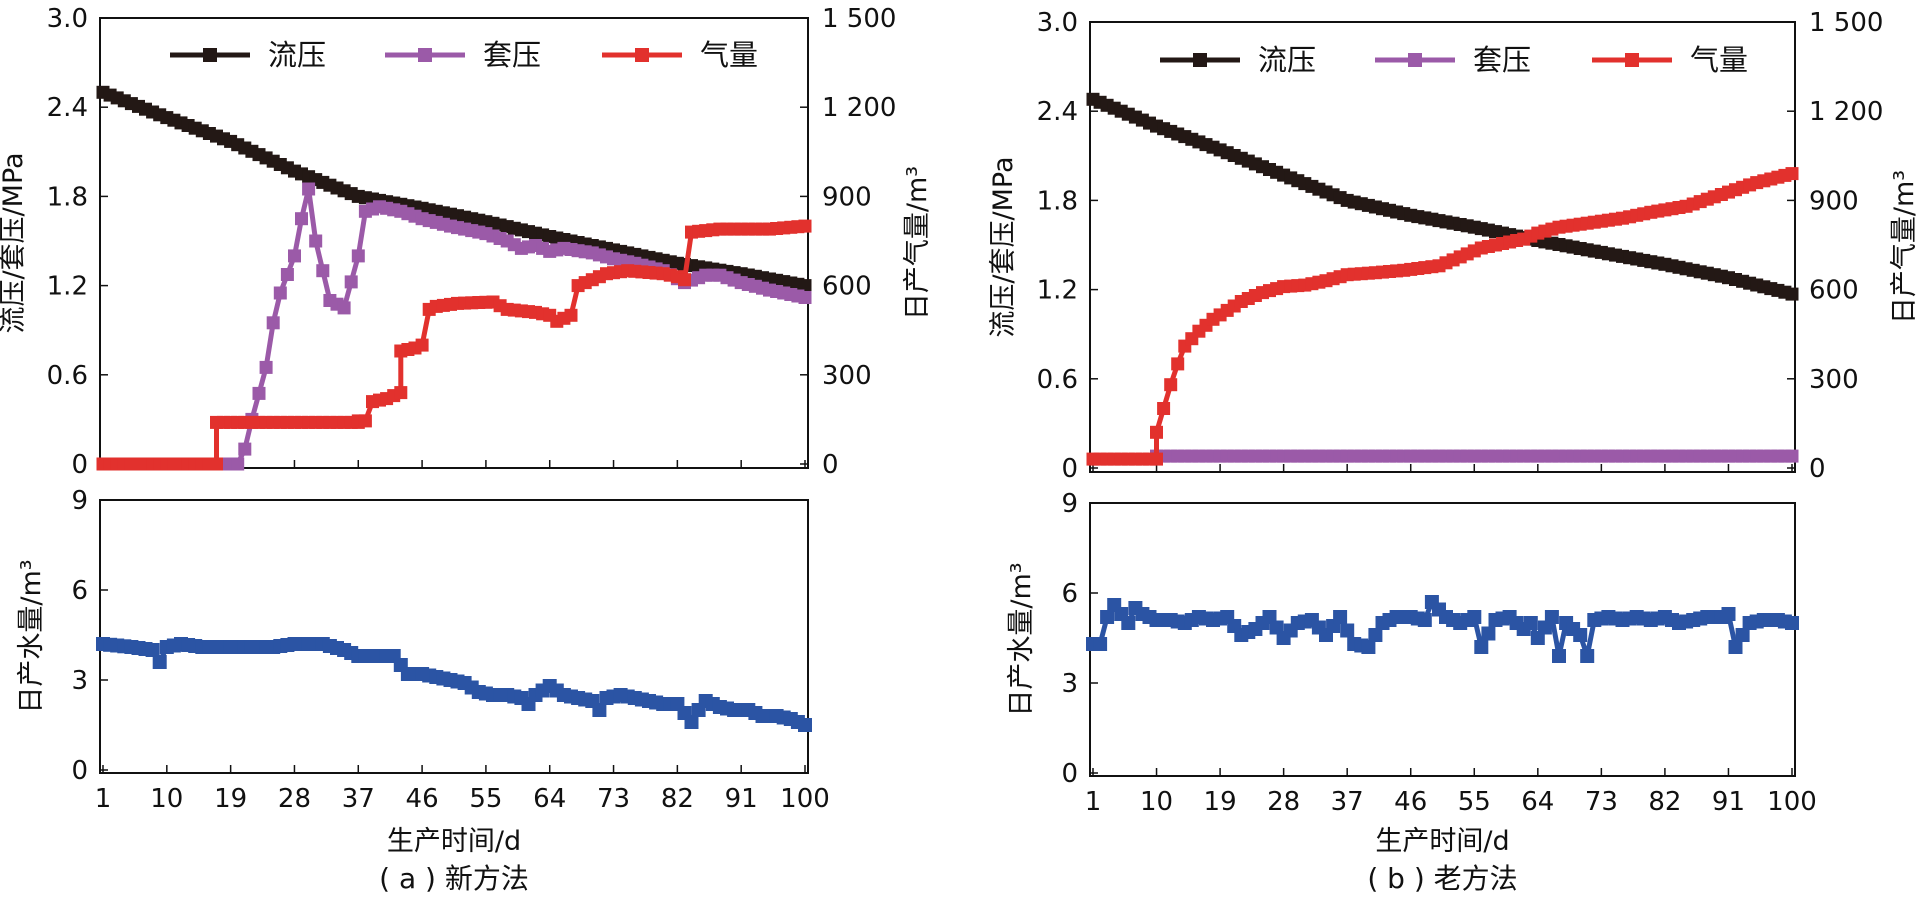 Image resolution: width=1925 pixels, height=907 pixels. What do you see at coordinates (230, 799) in the screenshot?
I see `x-tick-label: 19` at bounding box center [230, 799].